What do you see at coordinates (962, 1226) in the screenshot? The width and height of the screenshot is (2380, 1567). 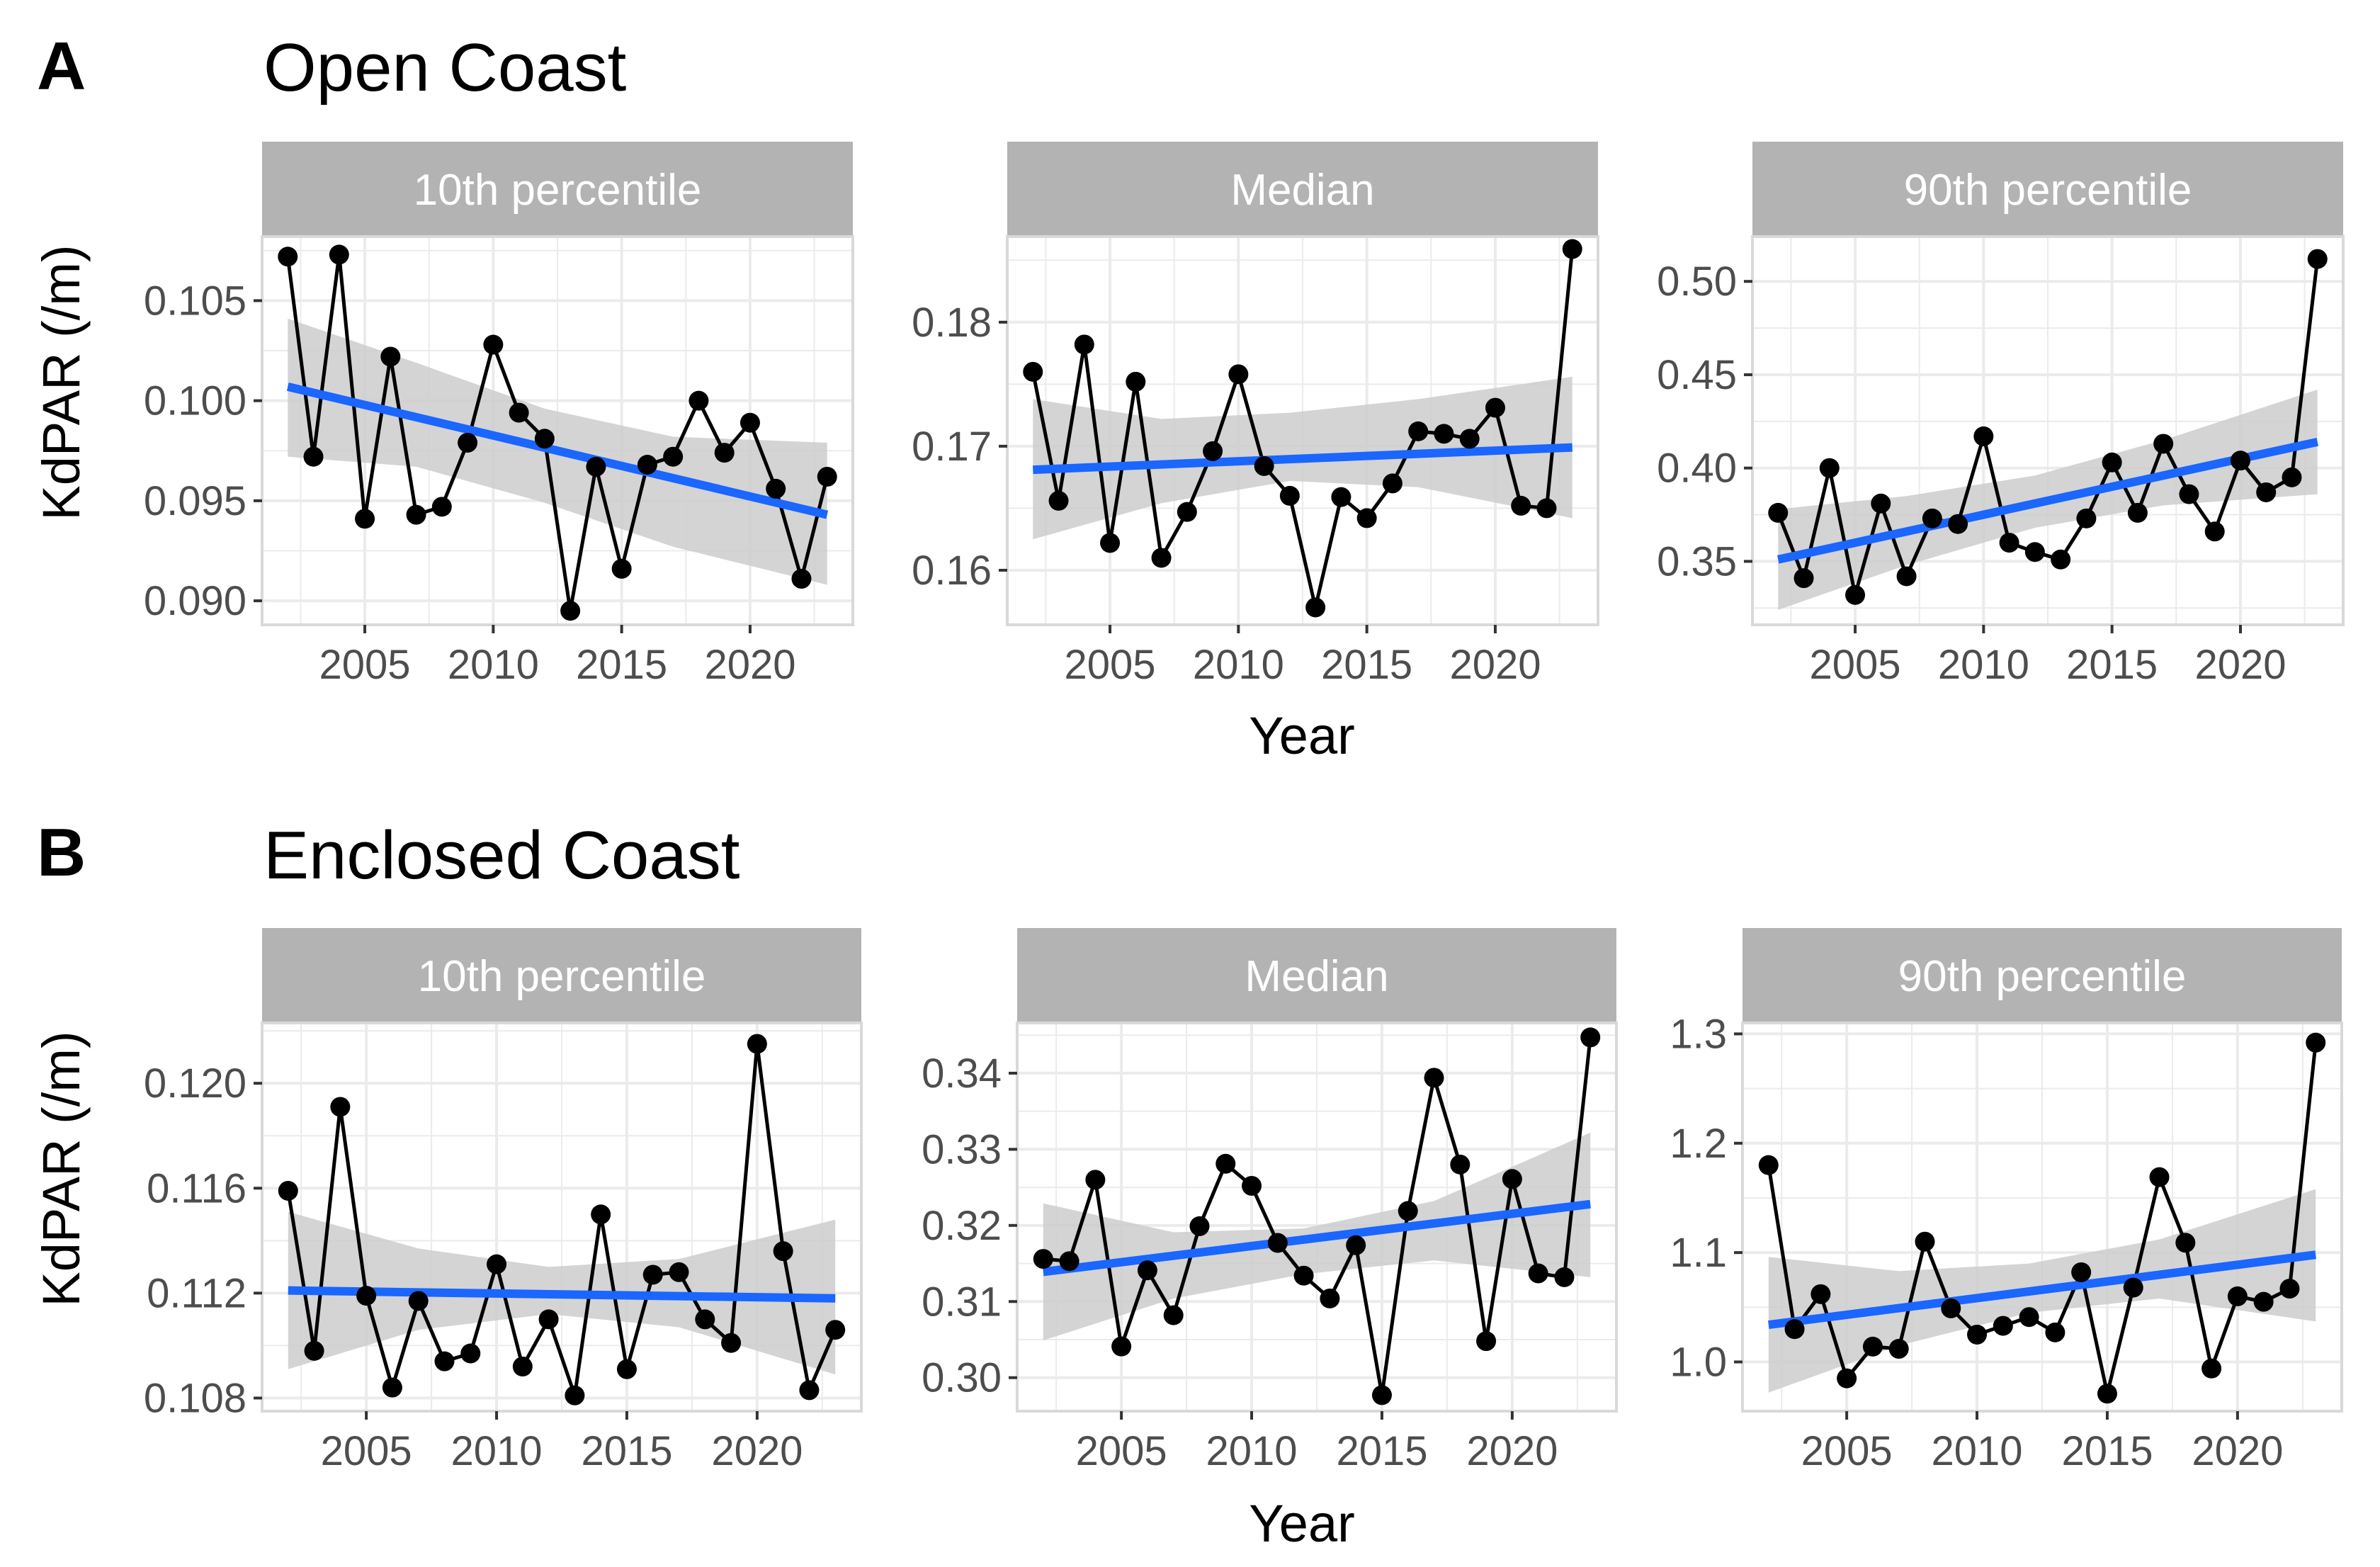 I see `y-tick-label: 0.32` at bounding box center [962, 1226].